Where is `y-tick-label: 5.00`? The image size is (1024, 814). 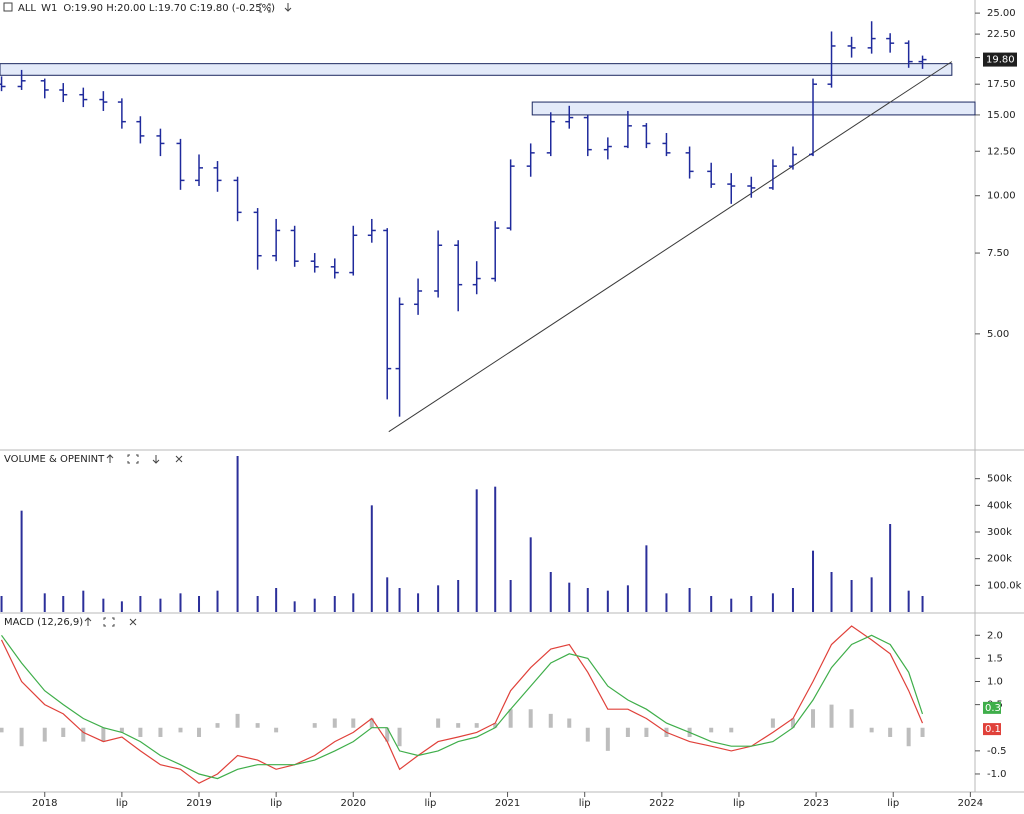 y-tick-label: 5.00 is located at coordinates (998, 334).